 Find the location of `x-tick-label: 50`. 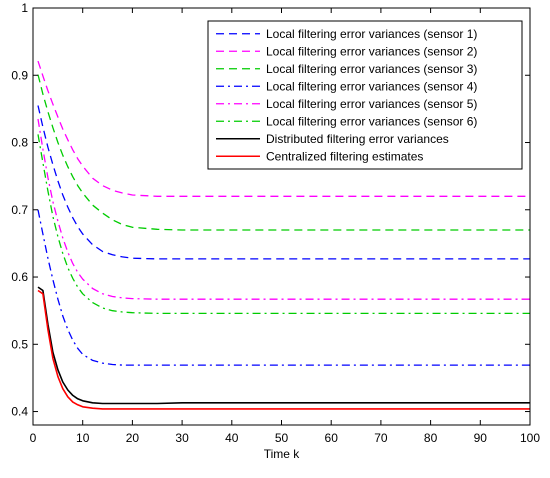

x-tick-label: 50 is located at coordinates (282, 438).